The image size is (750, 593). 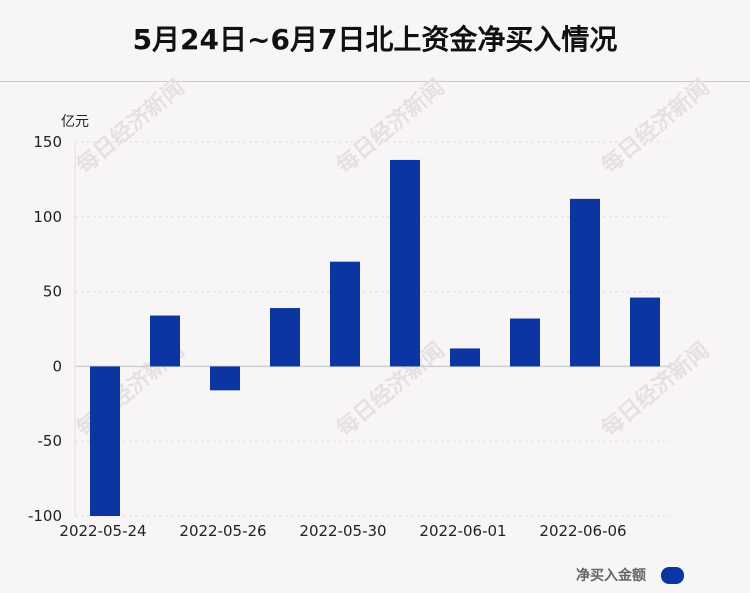 I want to click on y-tick-label: 100, so click(x=47, y=217).